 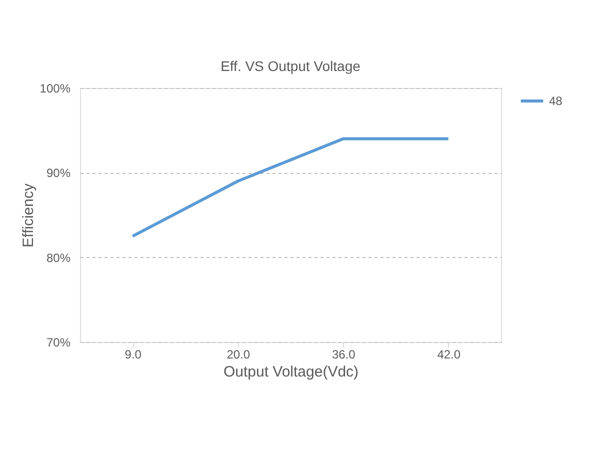 What do you see at coordinates (58, 257) in the screenshot?
I see `y-tick-label: 80%` at bounding box center [58, 257].